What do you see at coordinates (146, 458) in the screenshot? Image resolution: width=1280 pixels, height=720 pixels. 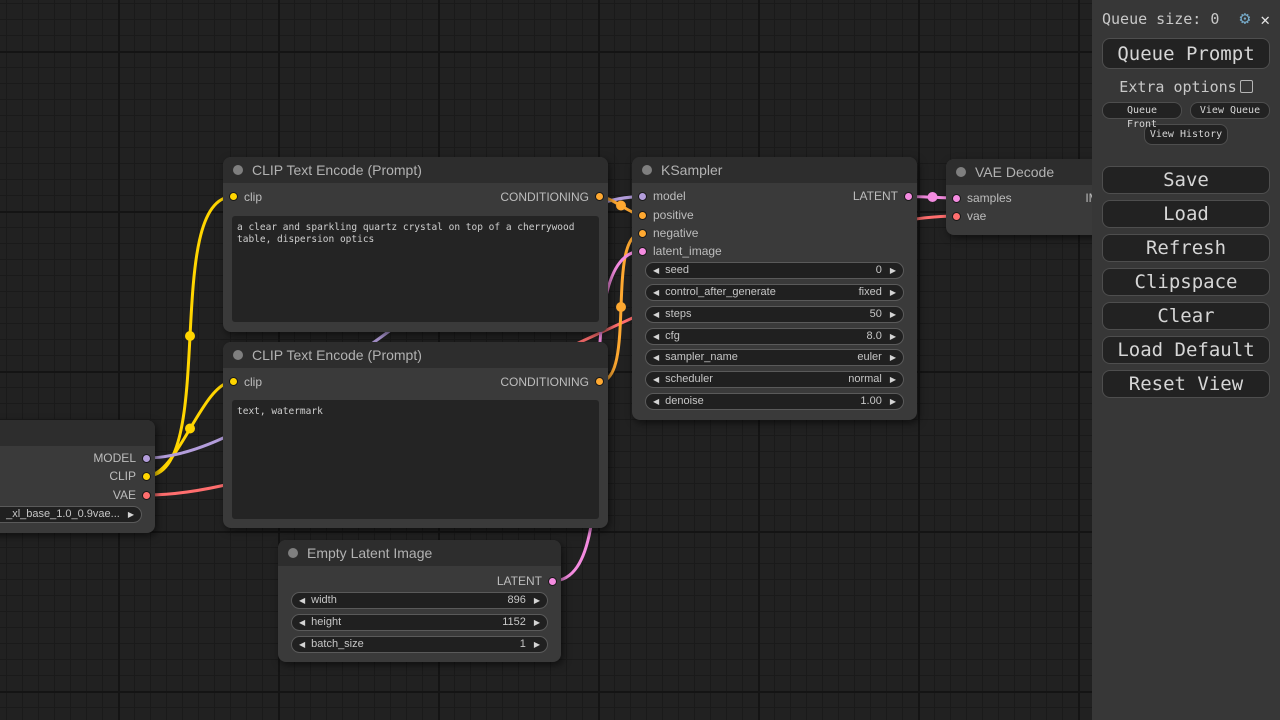 I see `model-output-dot` at bounding box center [146, 458].